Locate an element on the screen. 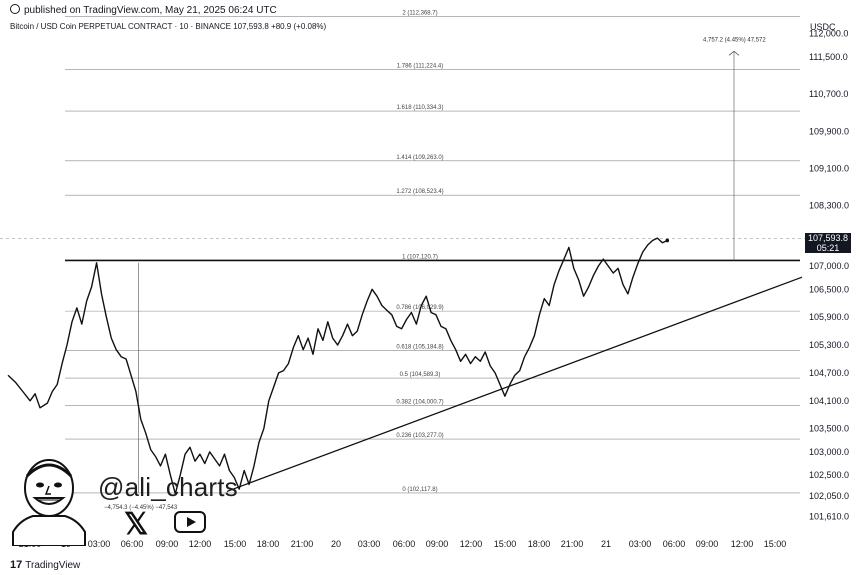  avatar-icon is located at coordinates (49, 502).